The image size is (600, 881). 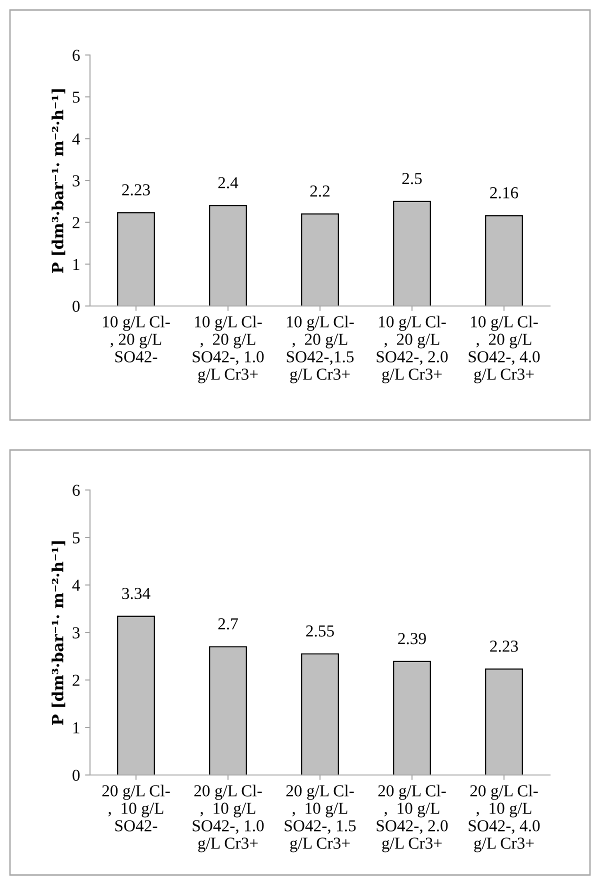 I want to click on x-tick-label: 10 g/L Cl- , 20 g/L SO42-, so click(x=136, y=339).